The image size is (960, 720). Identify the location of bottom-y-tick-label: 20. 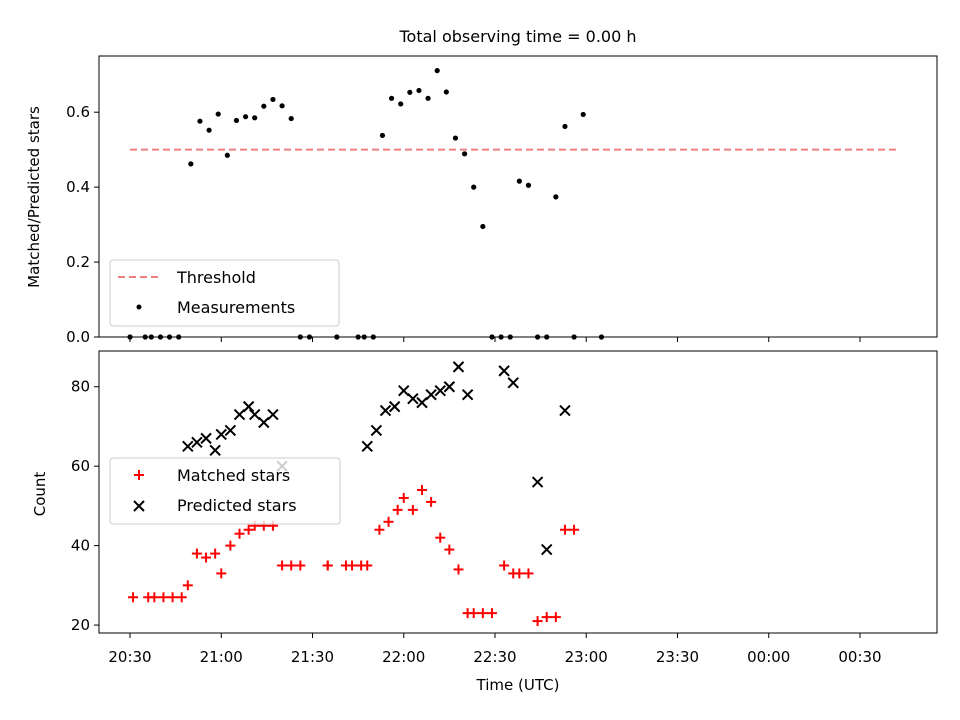
(80, 625).